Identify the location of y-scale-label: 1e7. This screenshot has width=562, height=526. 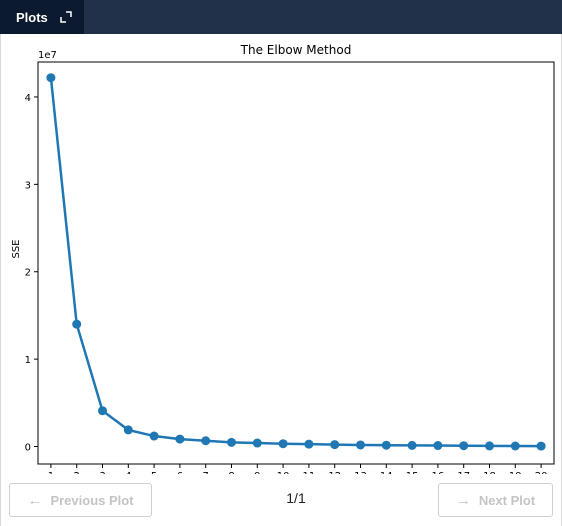
(47, 55).